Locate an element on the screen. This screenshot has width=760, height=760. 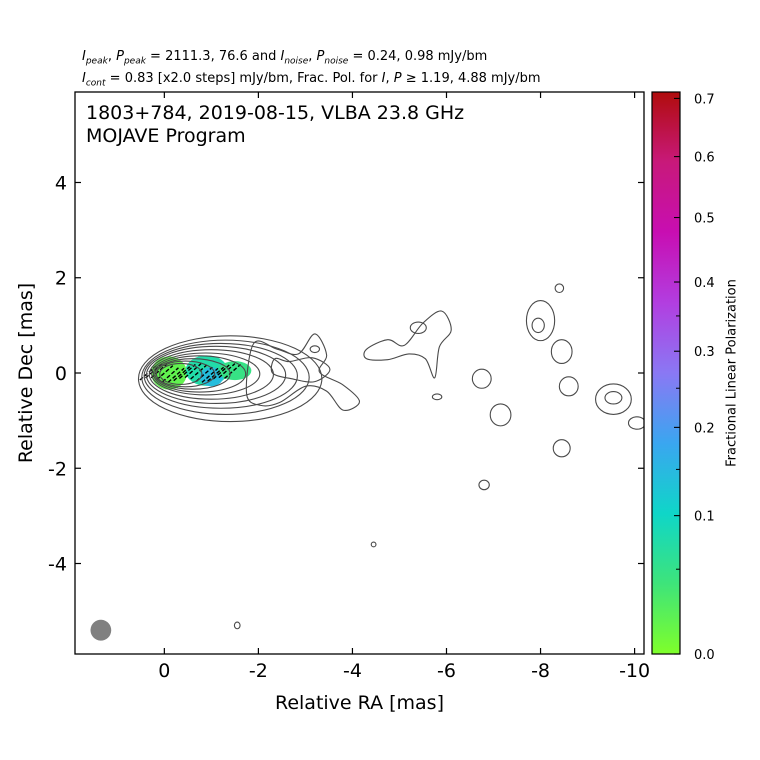
colorbar-tick-label: 0.3 is located at coordinates (704, 352).